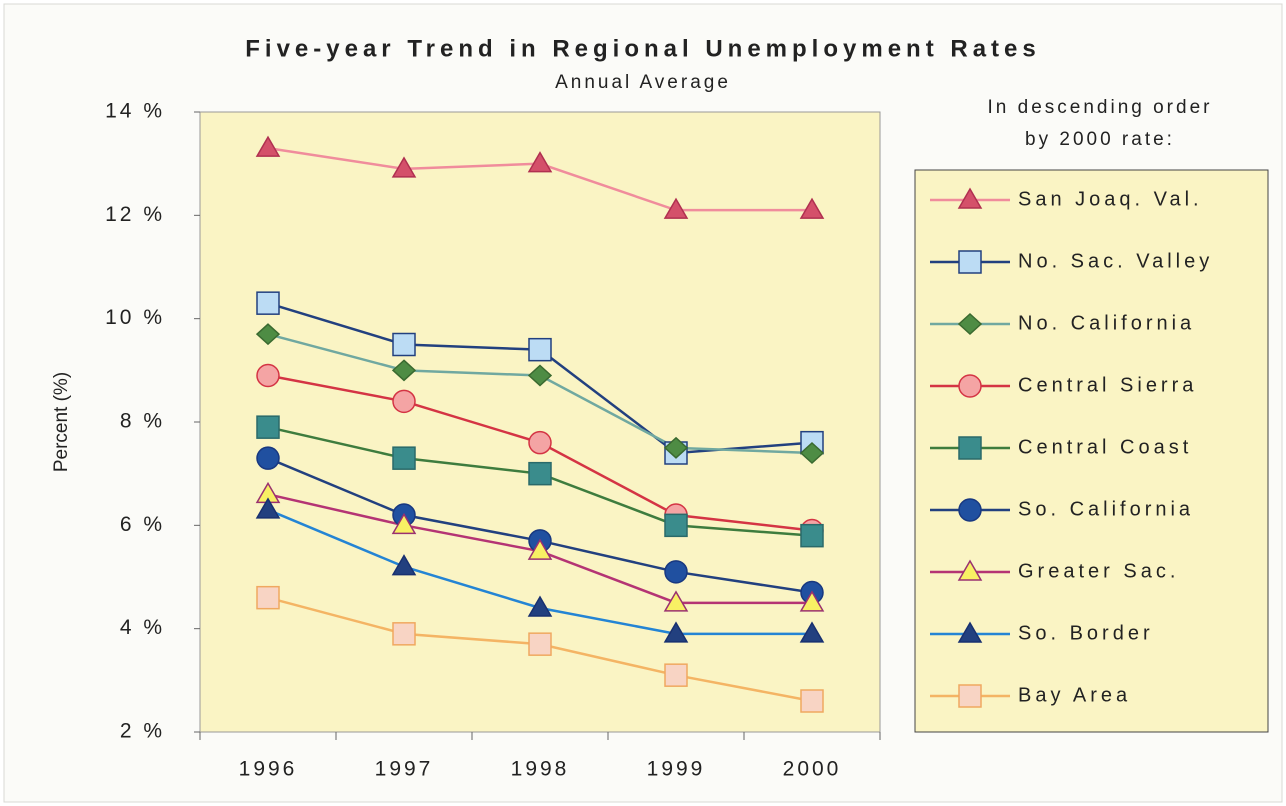 This screenshot has height=806, width=1286. What do you see at coordinates (1100, 107) in the screenshot?
I see `legend-title: In descending order` at bounding box center [1100, 107].